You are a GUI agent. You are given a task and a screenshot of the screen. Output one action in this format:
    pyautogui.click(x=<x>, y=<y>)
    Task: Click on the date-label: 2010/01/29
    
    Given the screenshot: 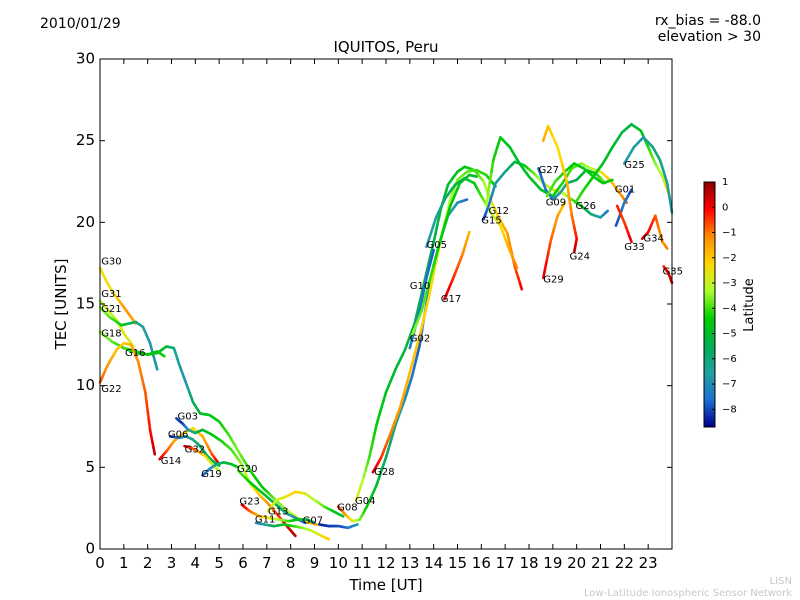 What is the action you would take?
    pyautogui.click(x=80, y=24)
    